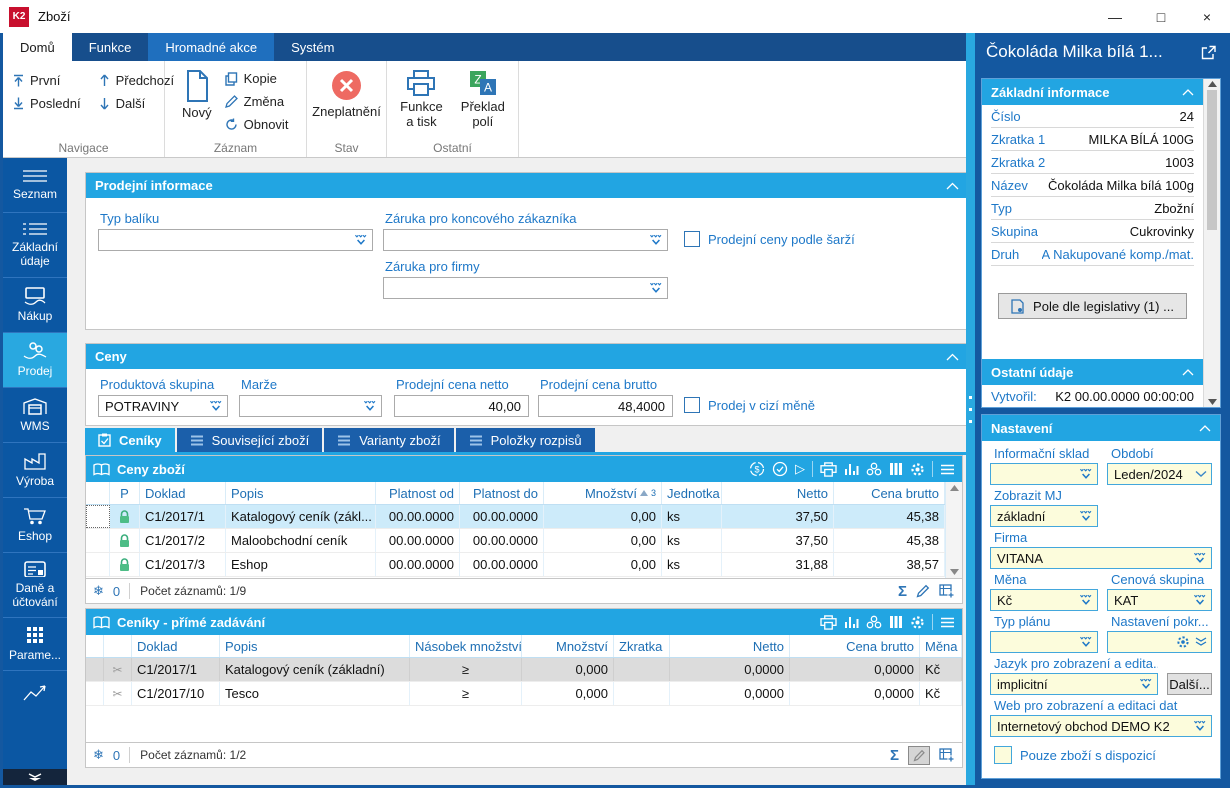 The height and width of the screenshot is (788, 1230). What do you see at coordinates (1212, 160) in the screenshot?
I see `scrollbar-thumb` at bounding box center [1212, 160].